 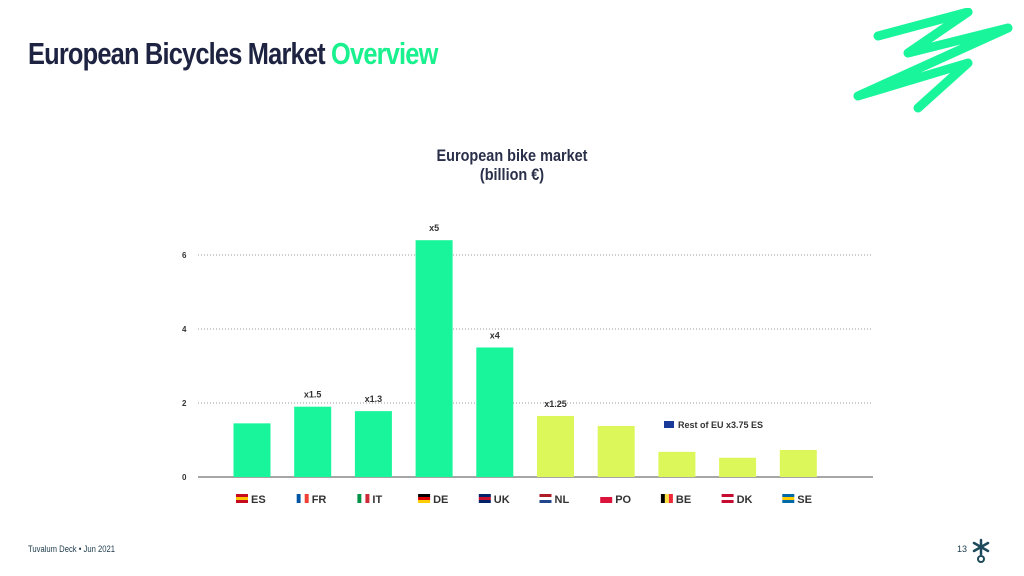 I want to click on italy-flag-icon, so click(x=363, y=498).